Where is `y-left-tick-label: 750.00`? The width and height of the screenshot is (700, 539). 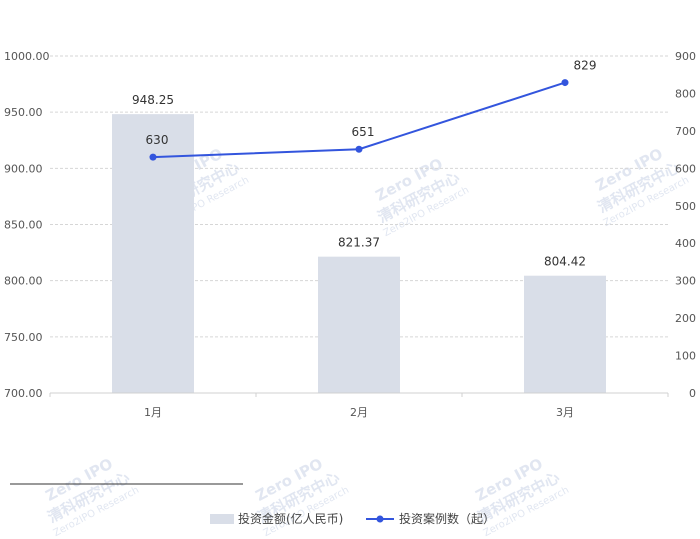
y-left-tick-label: 750.00 is located at coordinates (23, 337).